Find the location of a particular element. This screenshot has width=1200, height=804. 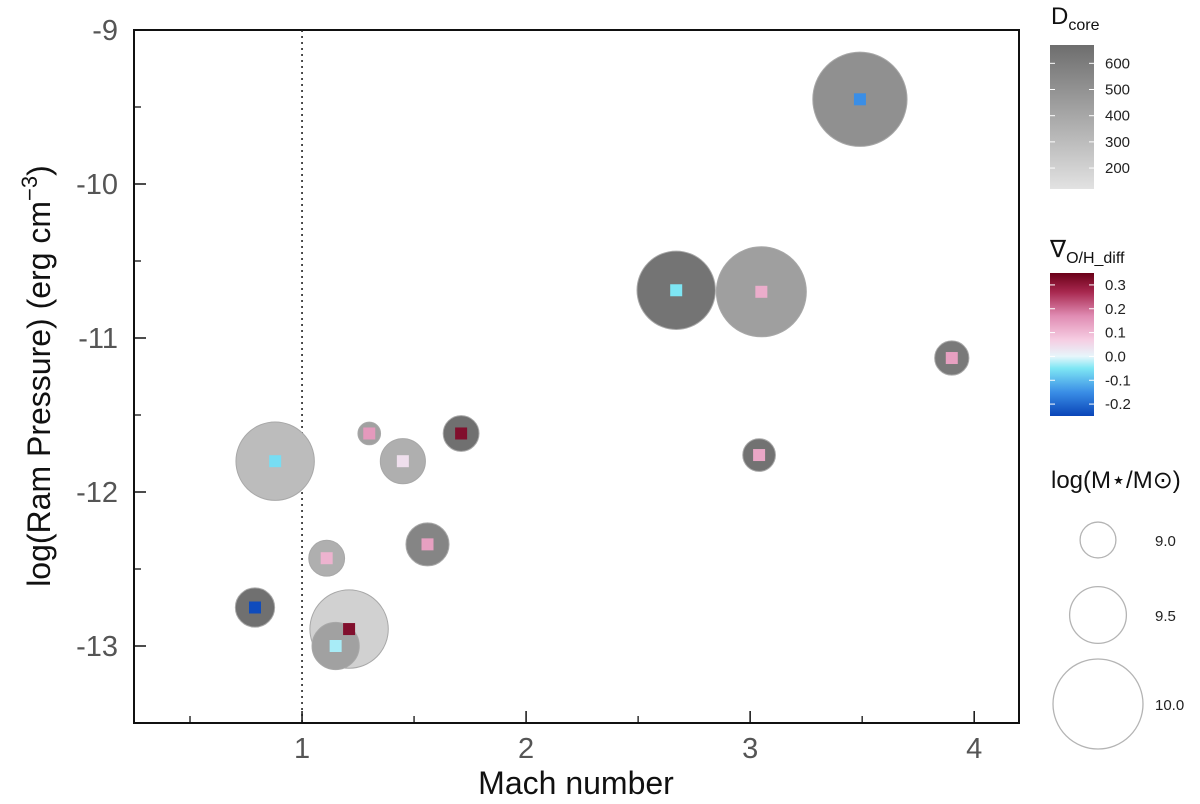

dcore-colorbar-ticks: 600 500 400 300 200 is located at coordinates (1090, 116).